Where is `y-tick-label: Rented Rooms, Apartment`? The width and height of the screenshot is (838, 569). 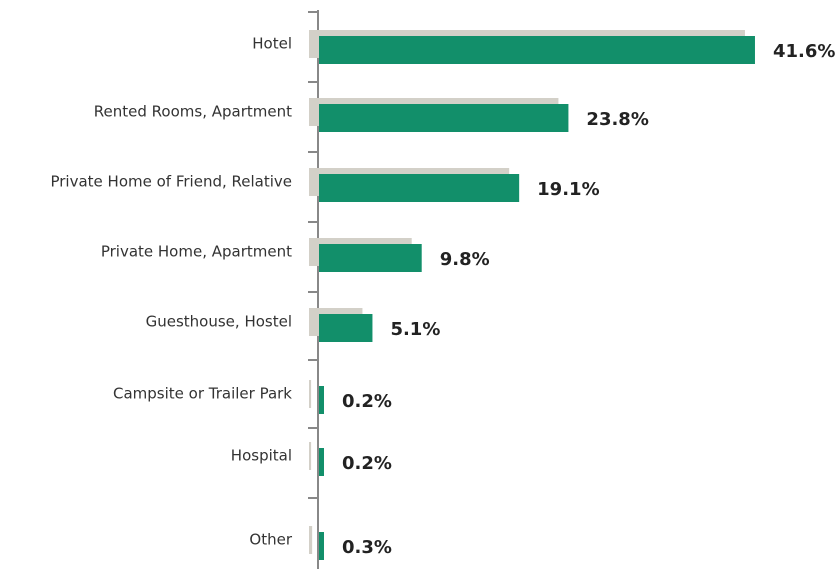 y-tick-label: Rented Rooms, Apartment is located at coordinates (193, 112).